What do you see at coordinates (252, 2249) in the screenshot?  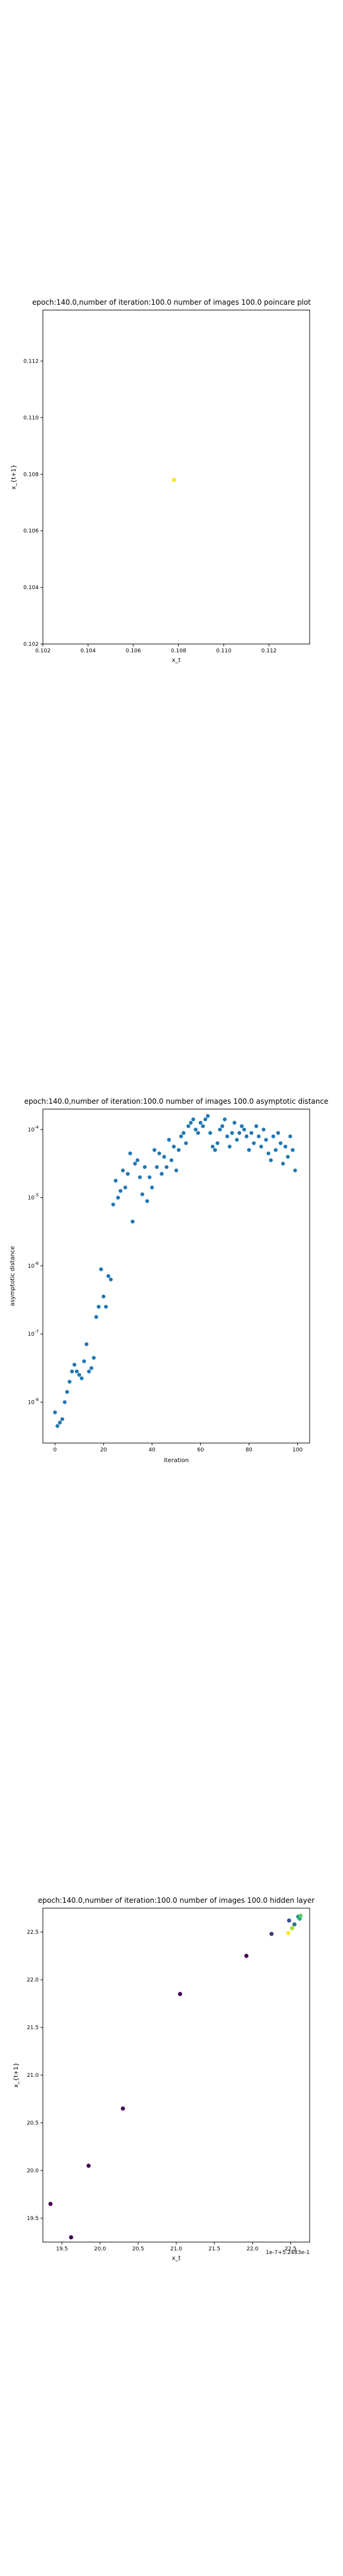 I see `x-tick-label: 22.0` at bounding box center [252, 2249].